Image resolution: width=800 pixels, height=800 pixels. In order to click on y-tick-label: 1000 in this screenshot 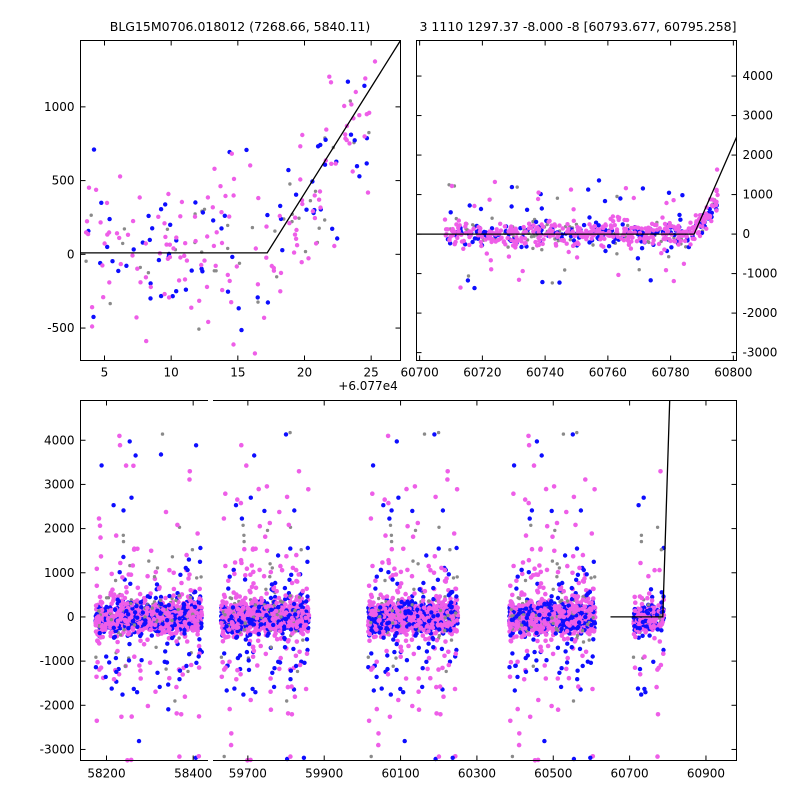, I will do `click(59, 107)`.